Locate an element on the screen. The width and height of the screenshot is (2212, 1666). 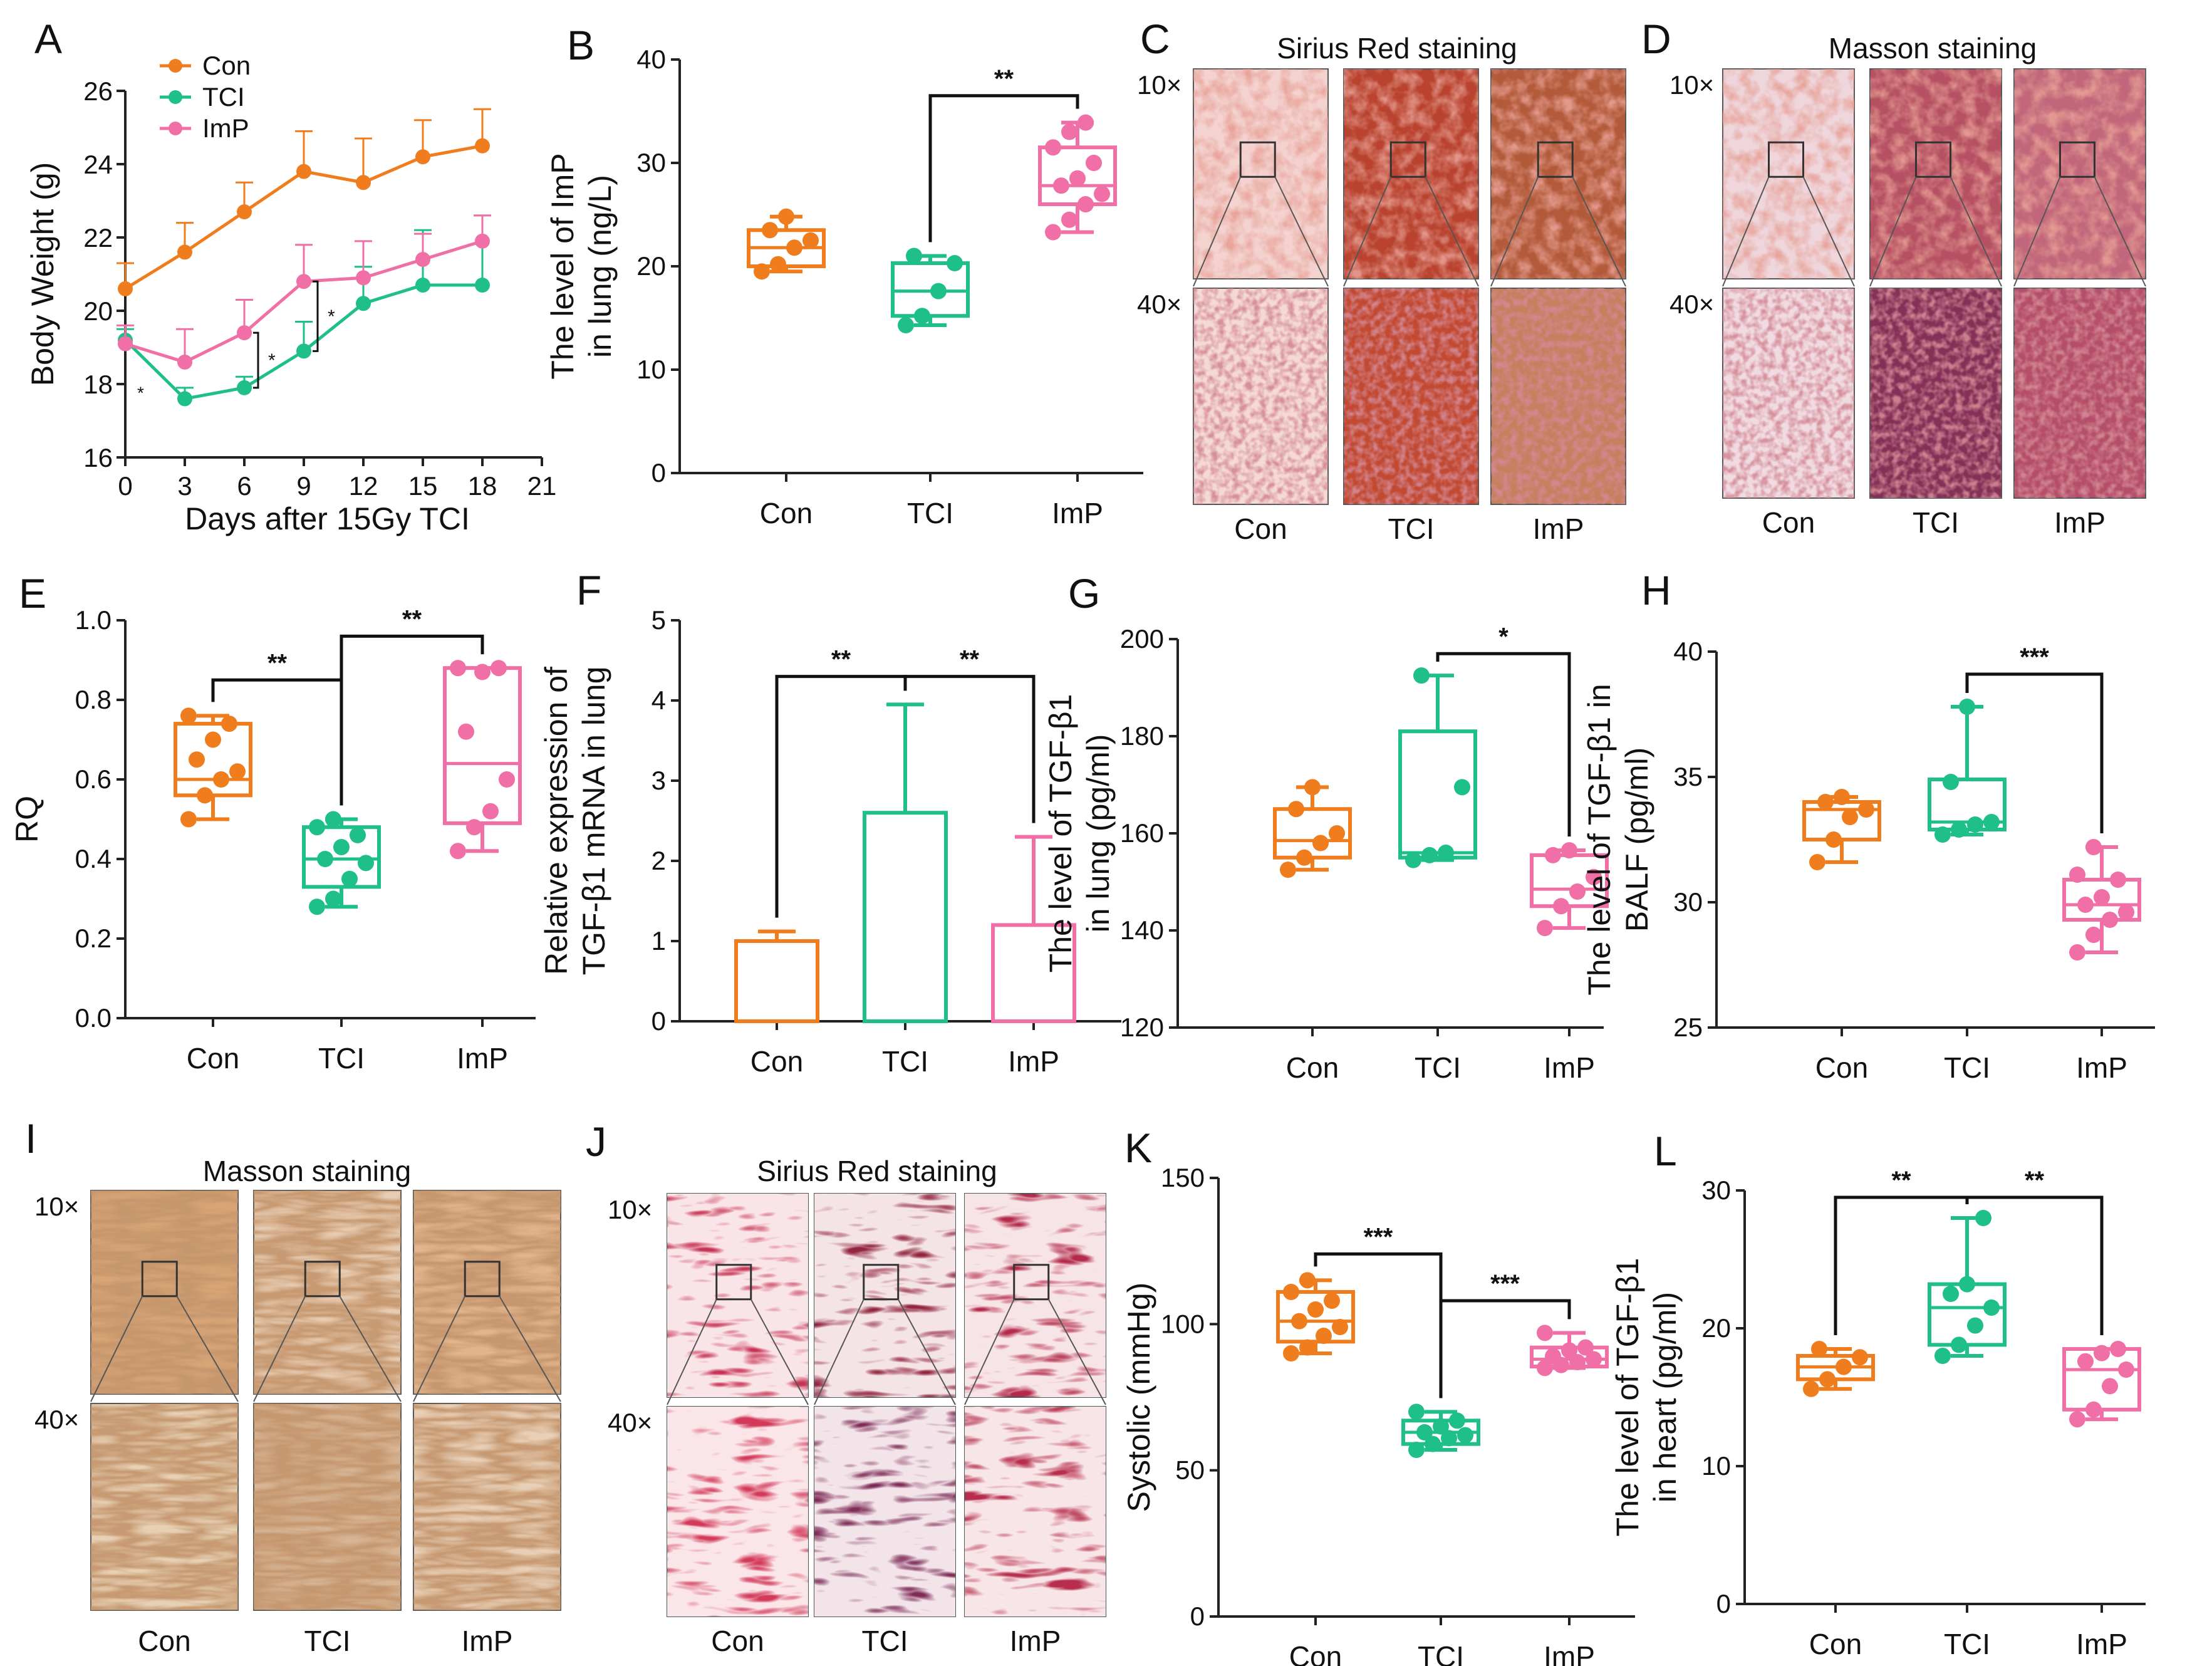
panel-D-histology: Masson staining 10× 40× Con TCI ImP is located at coordinates (1907, 285).